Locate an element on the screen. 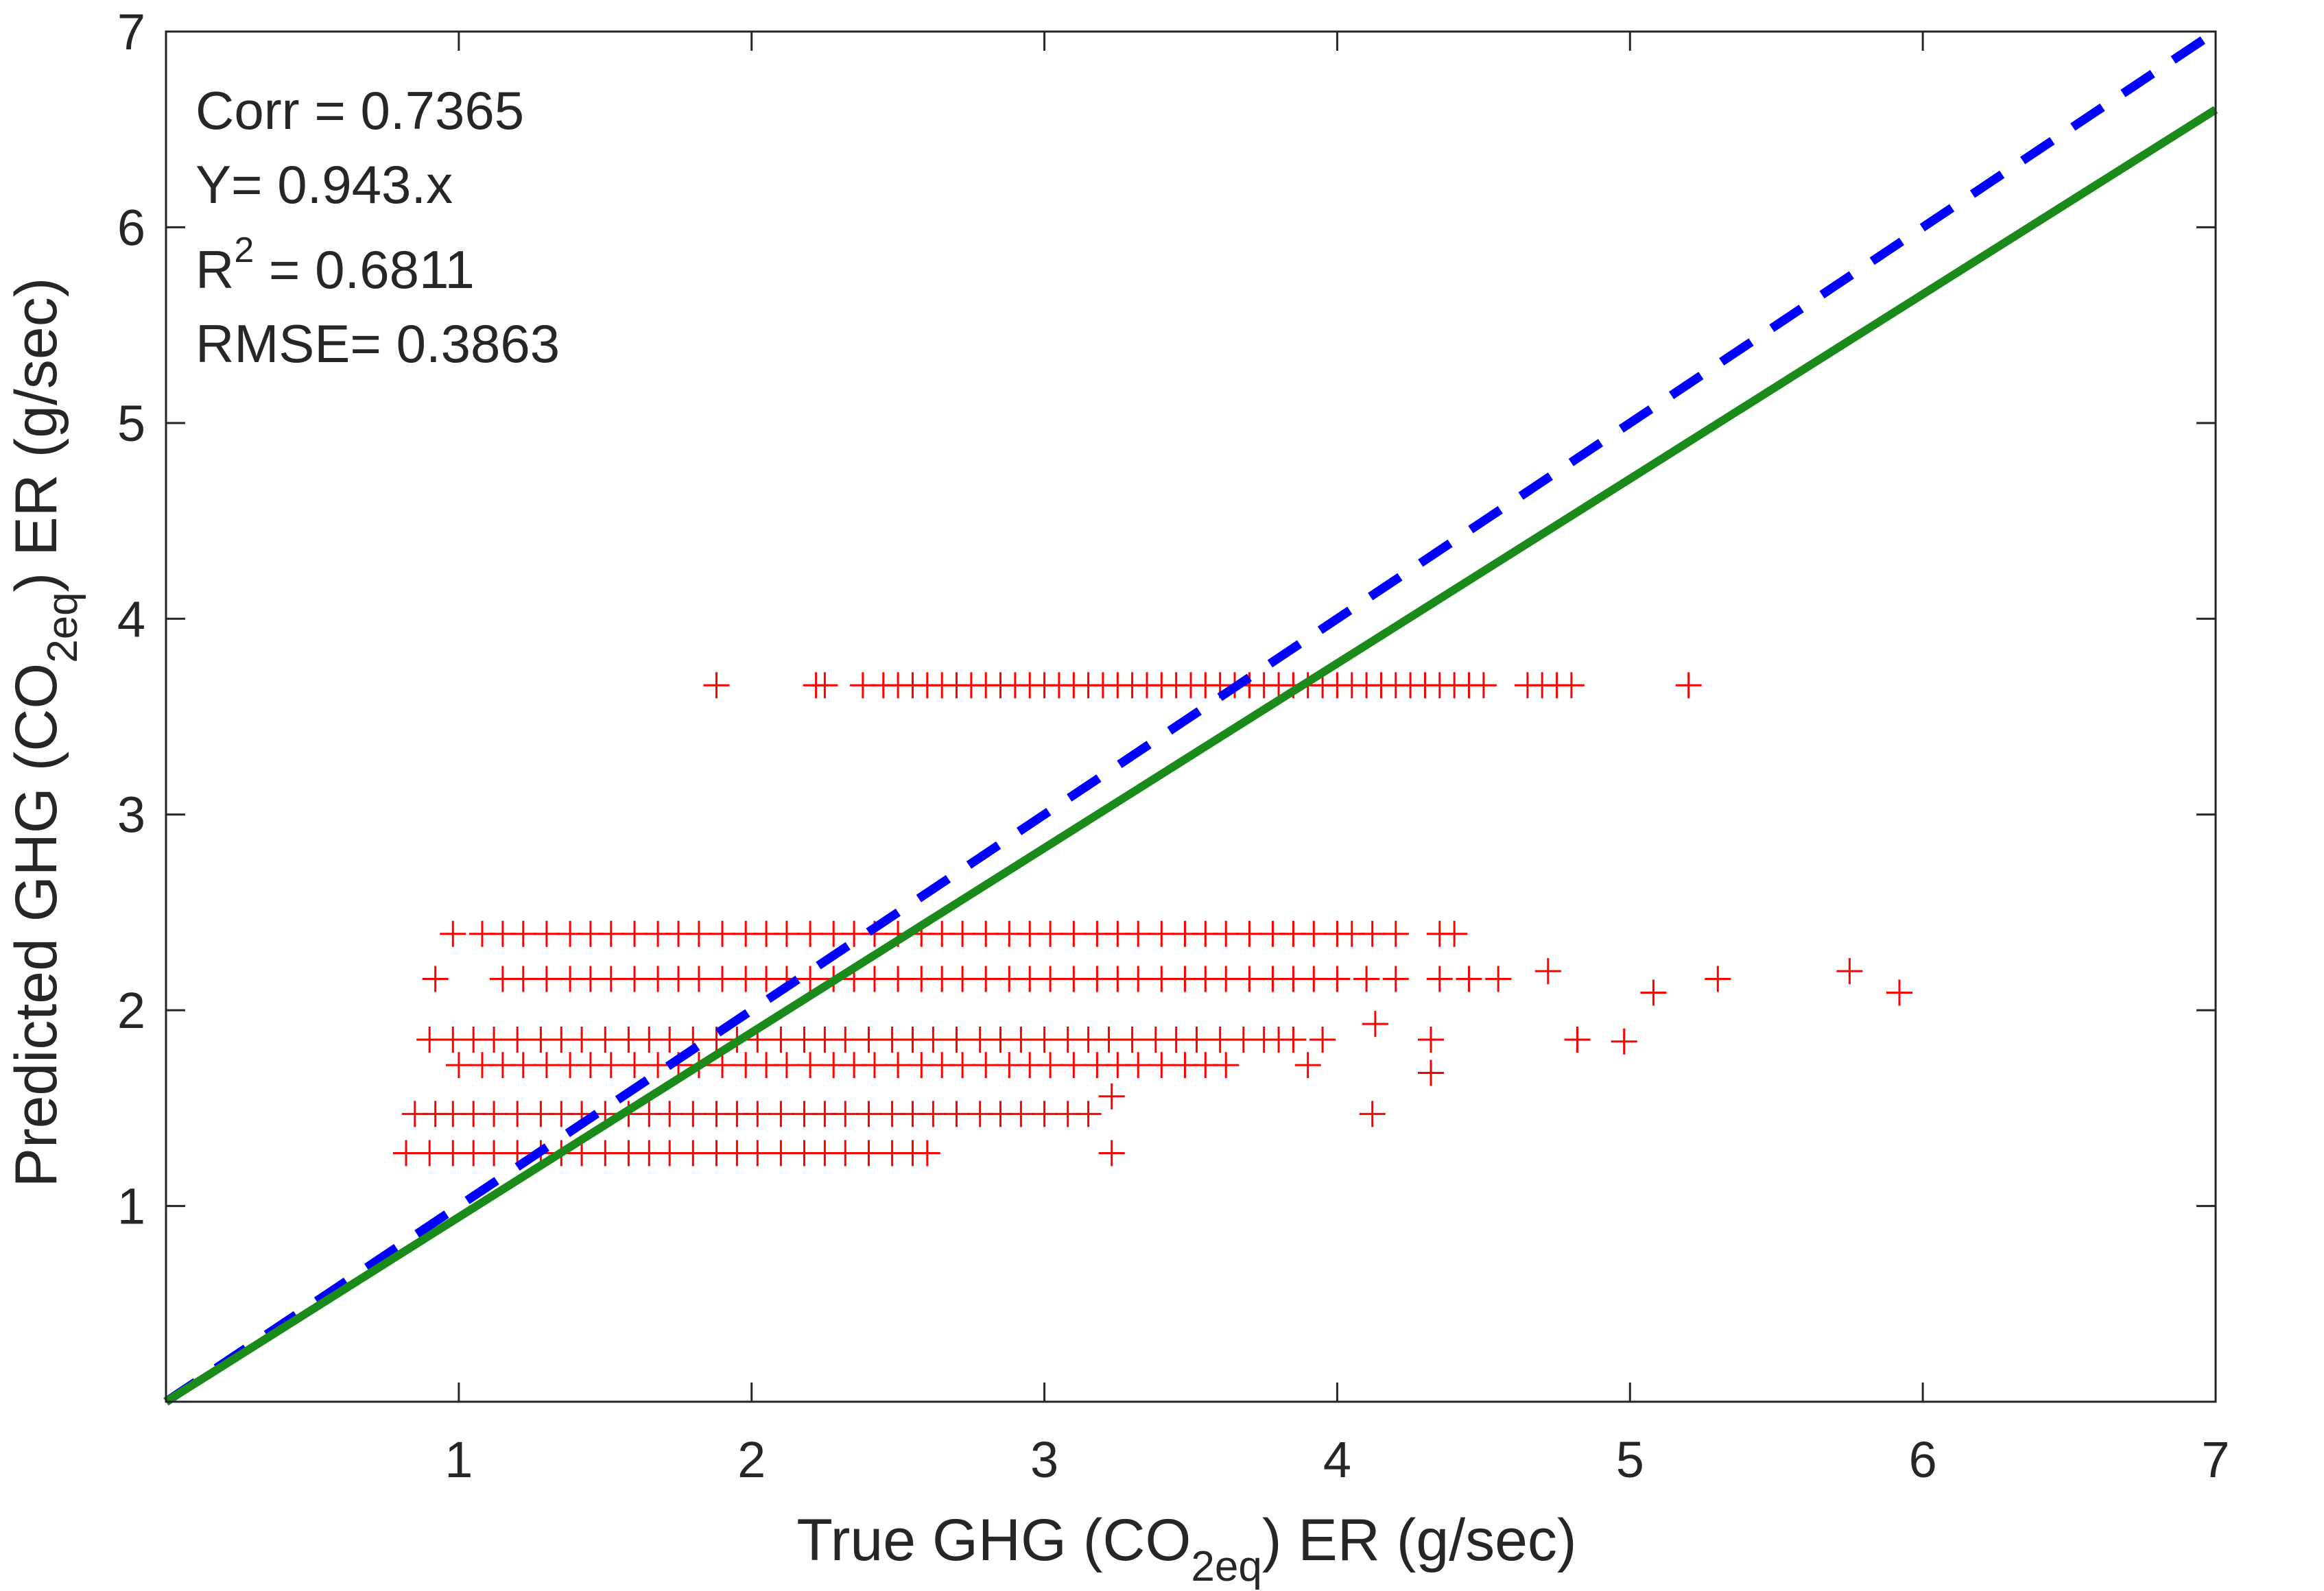  r2-text: R2 = 0.6811 is located at coordinates (335, 265).